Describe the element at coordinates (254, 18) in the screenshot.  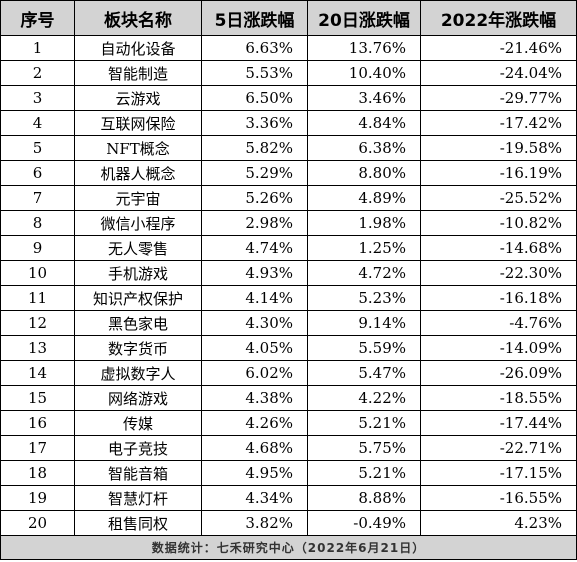
I see `header-5day-change: 5日涨跌幅` at that location.